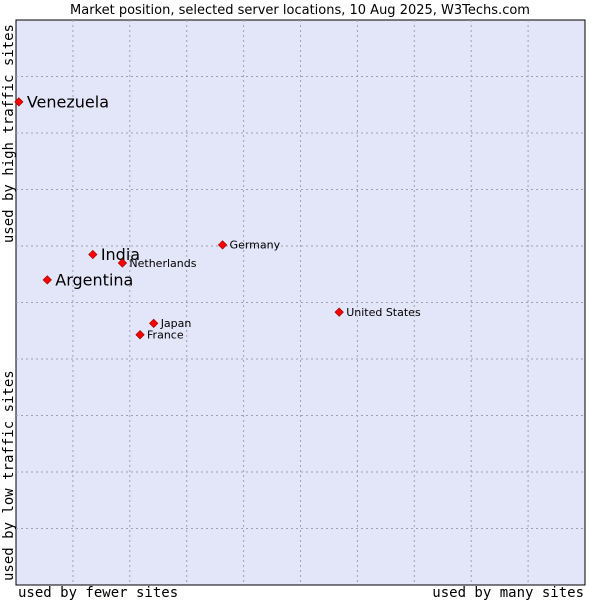 The image size is (600, 600). Describe the element at coordinates (93, 254) in the screenshot. I see `data-point-india` at that location.